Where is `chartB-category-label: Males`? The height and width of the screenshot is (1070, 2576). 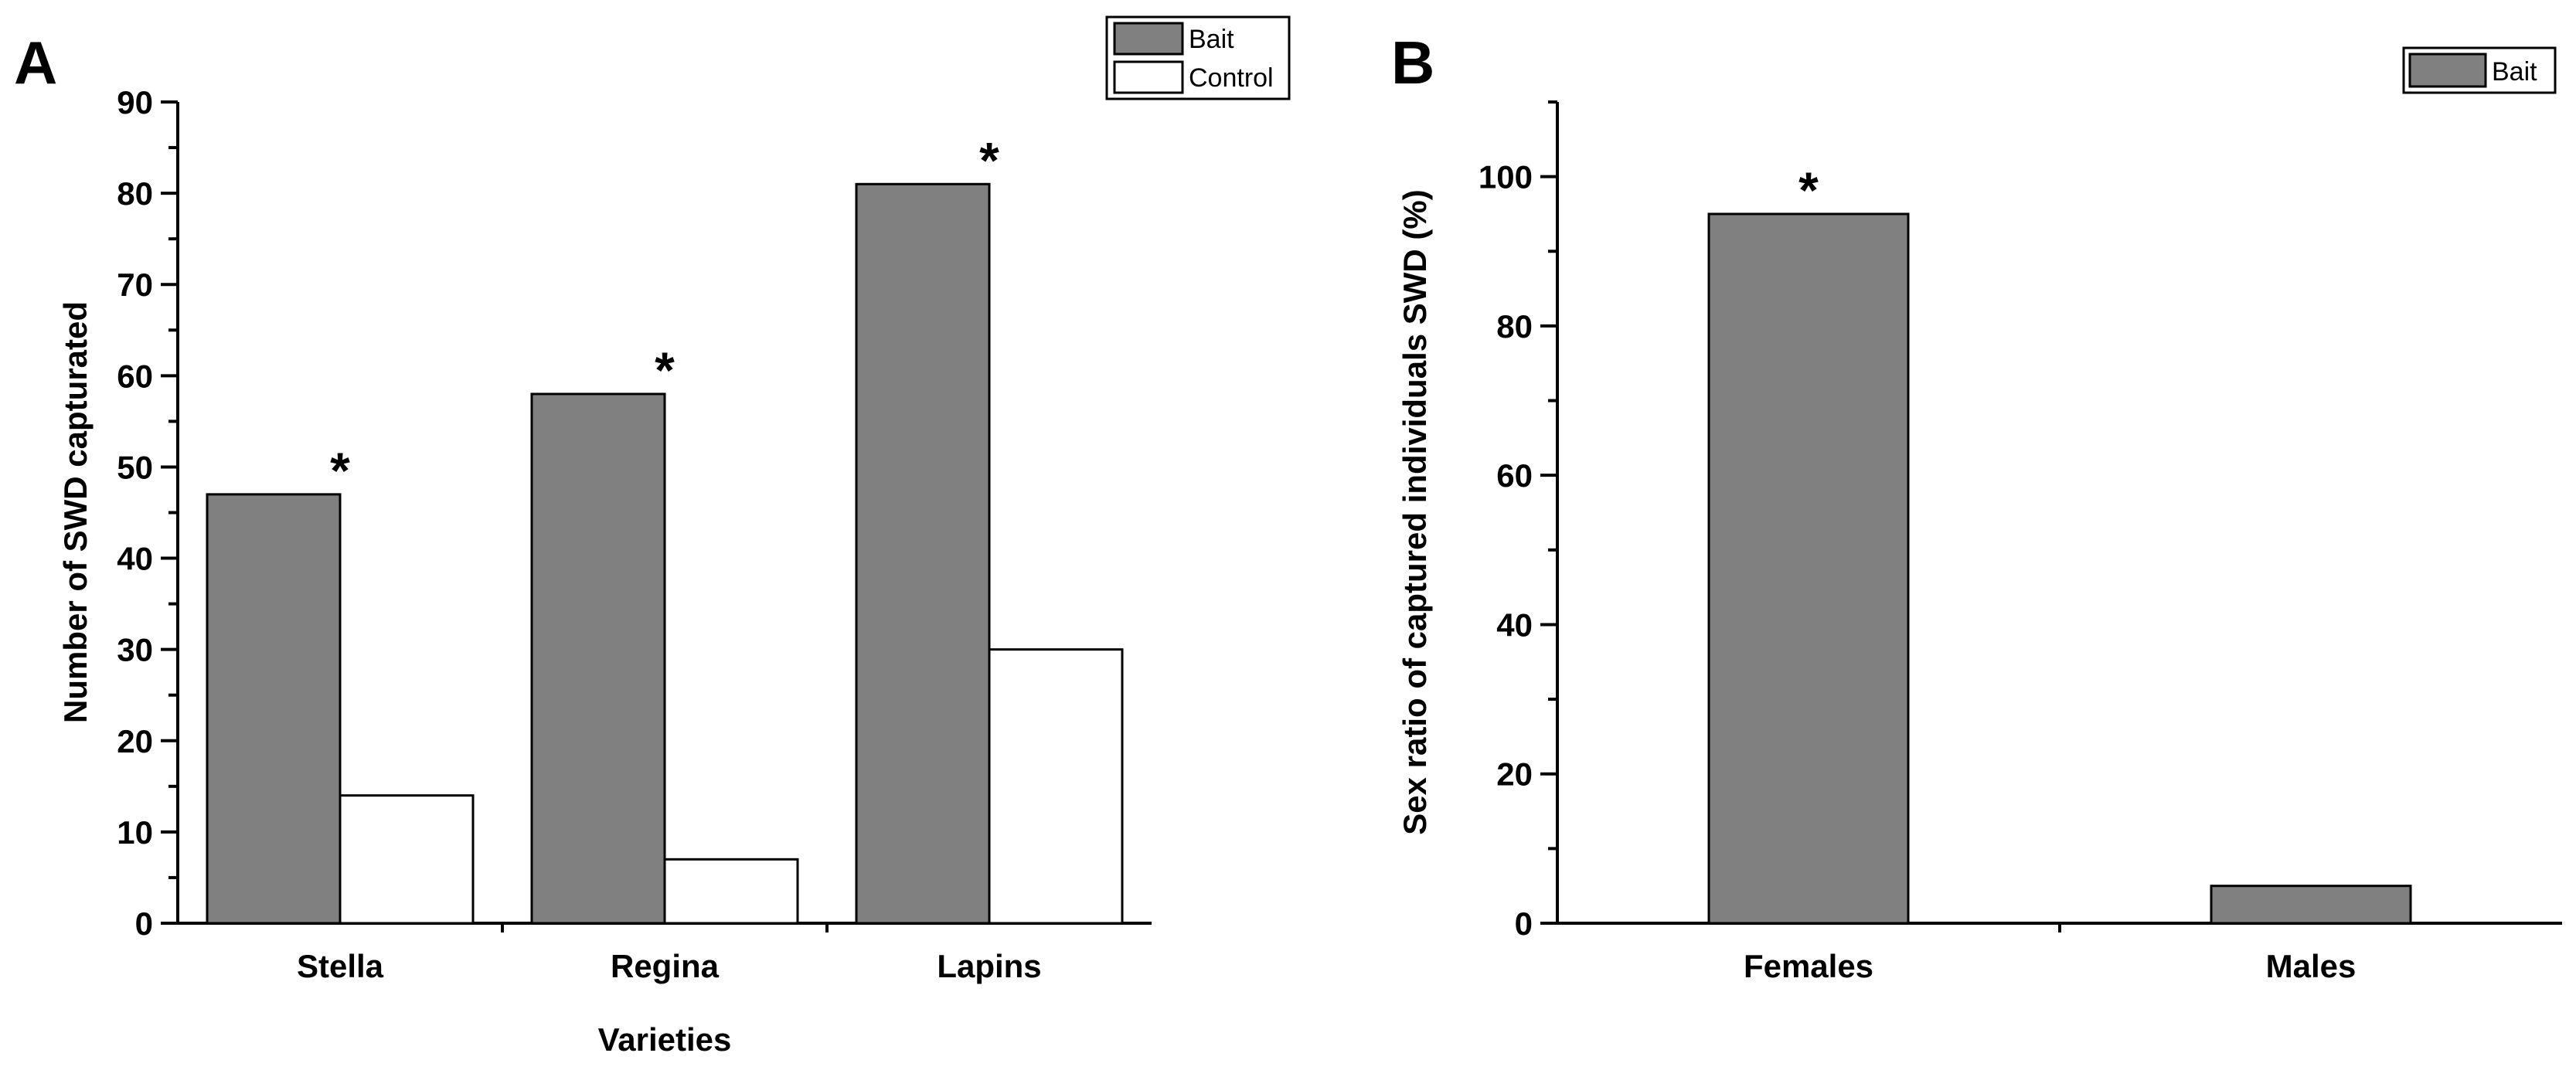 chartB-category-label: Males is located at coordinates (2311, 966).